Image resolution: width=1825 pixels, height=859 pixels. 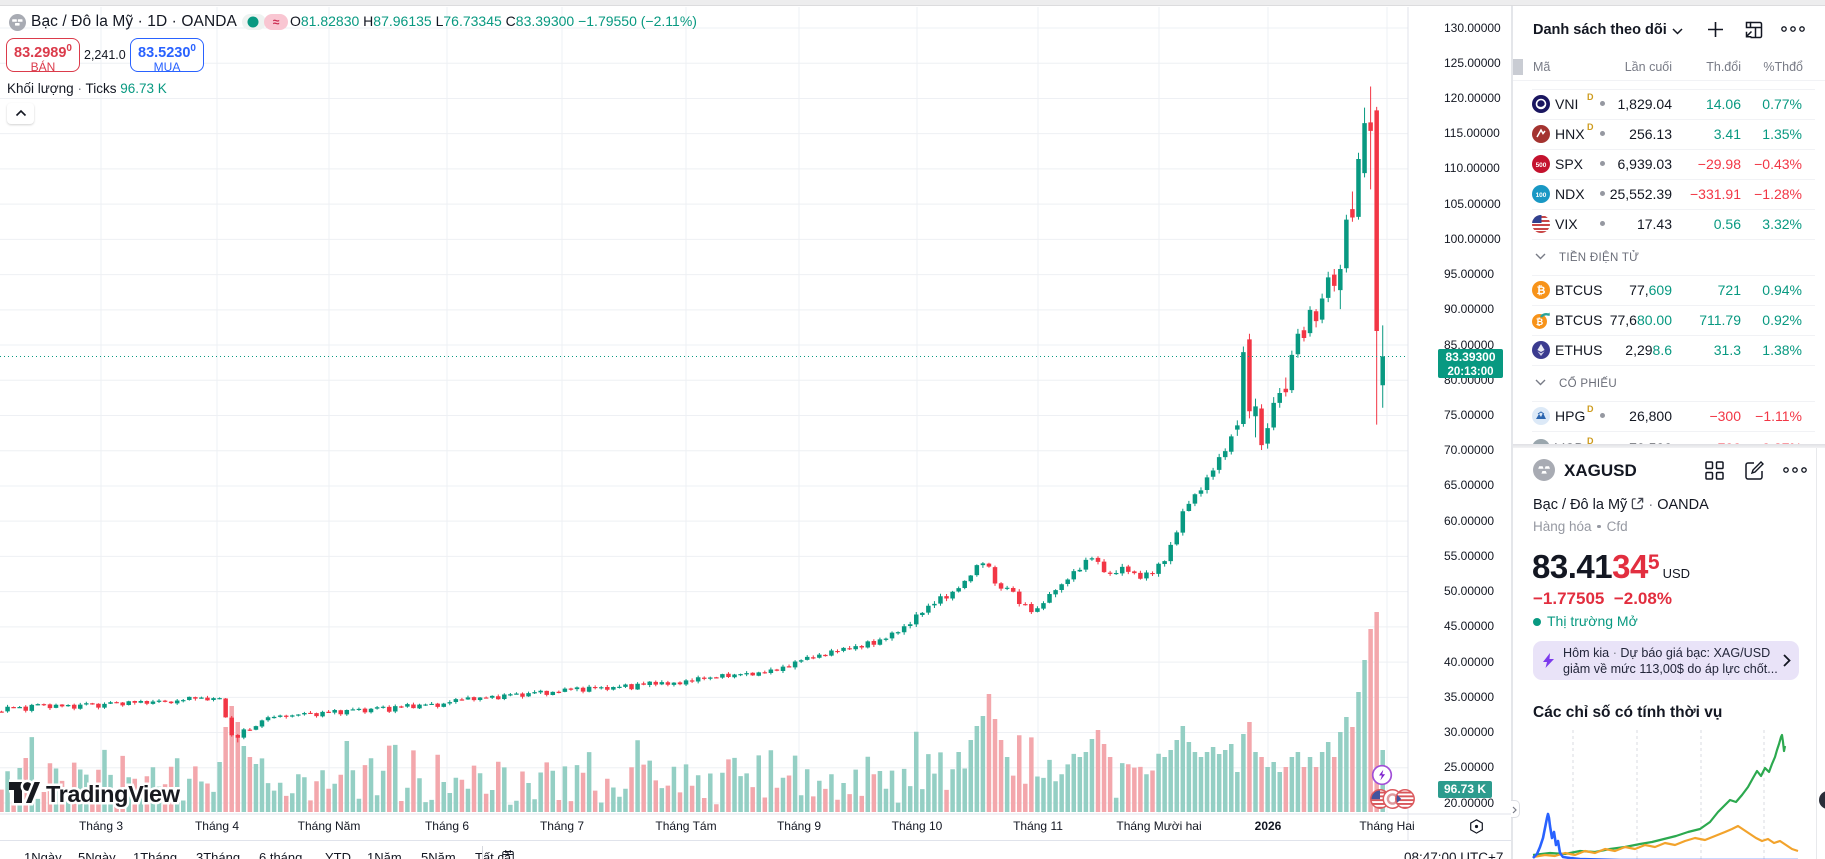 I want to click on svg-text: 100, so click(x=1541, y=195).